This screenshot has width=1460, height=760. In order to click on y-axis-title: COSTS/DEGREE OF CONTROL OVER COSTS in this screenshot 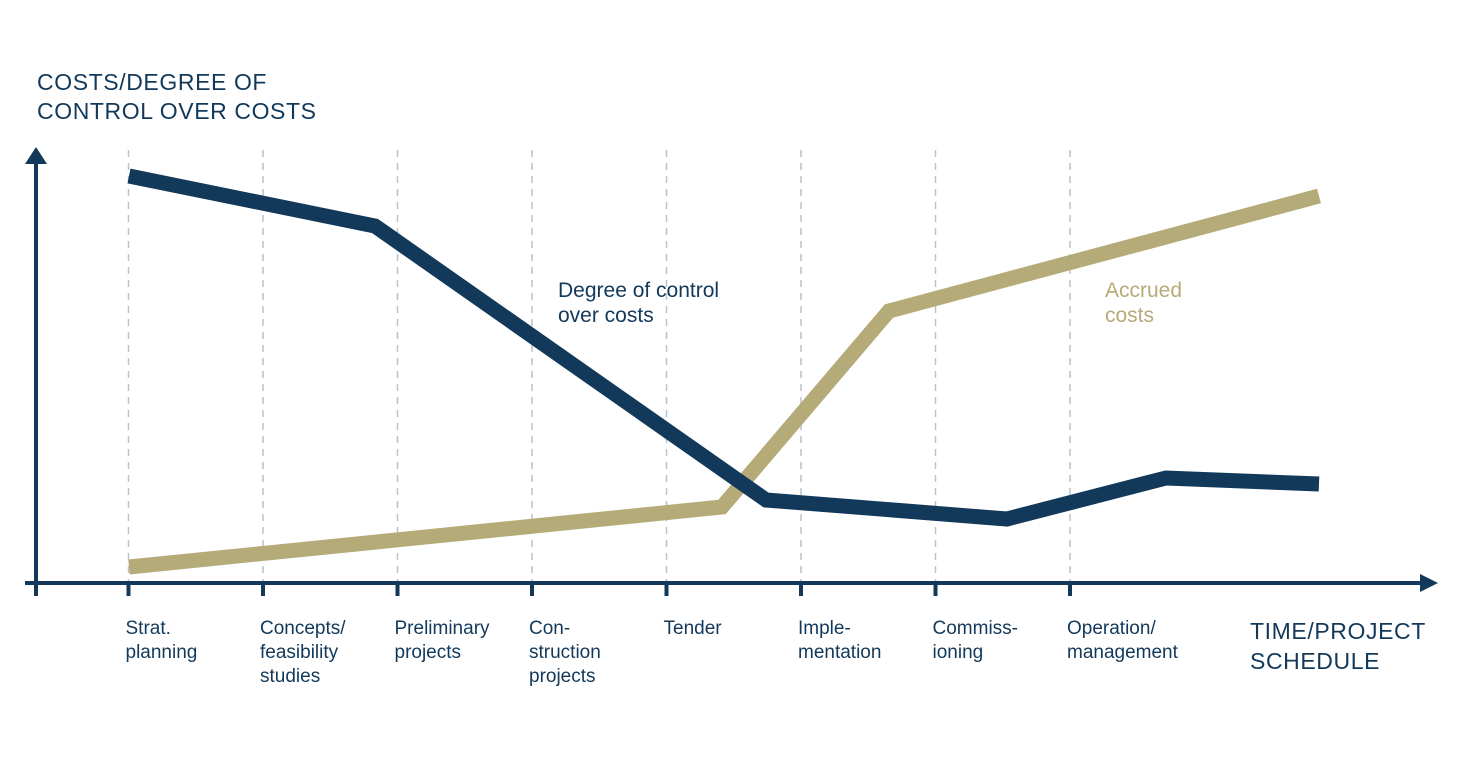, I will do `click(177, 96)`.